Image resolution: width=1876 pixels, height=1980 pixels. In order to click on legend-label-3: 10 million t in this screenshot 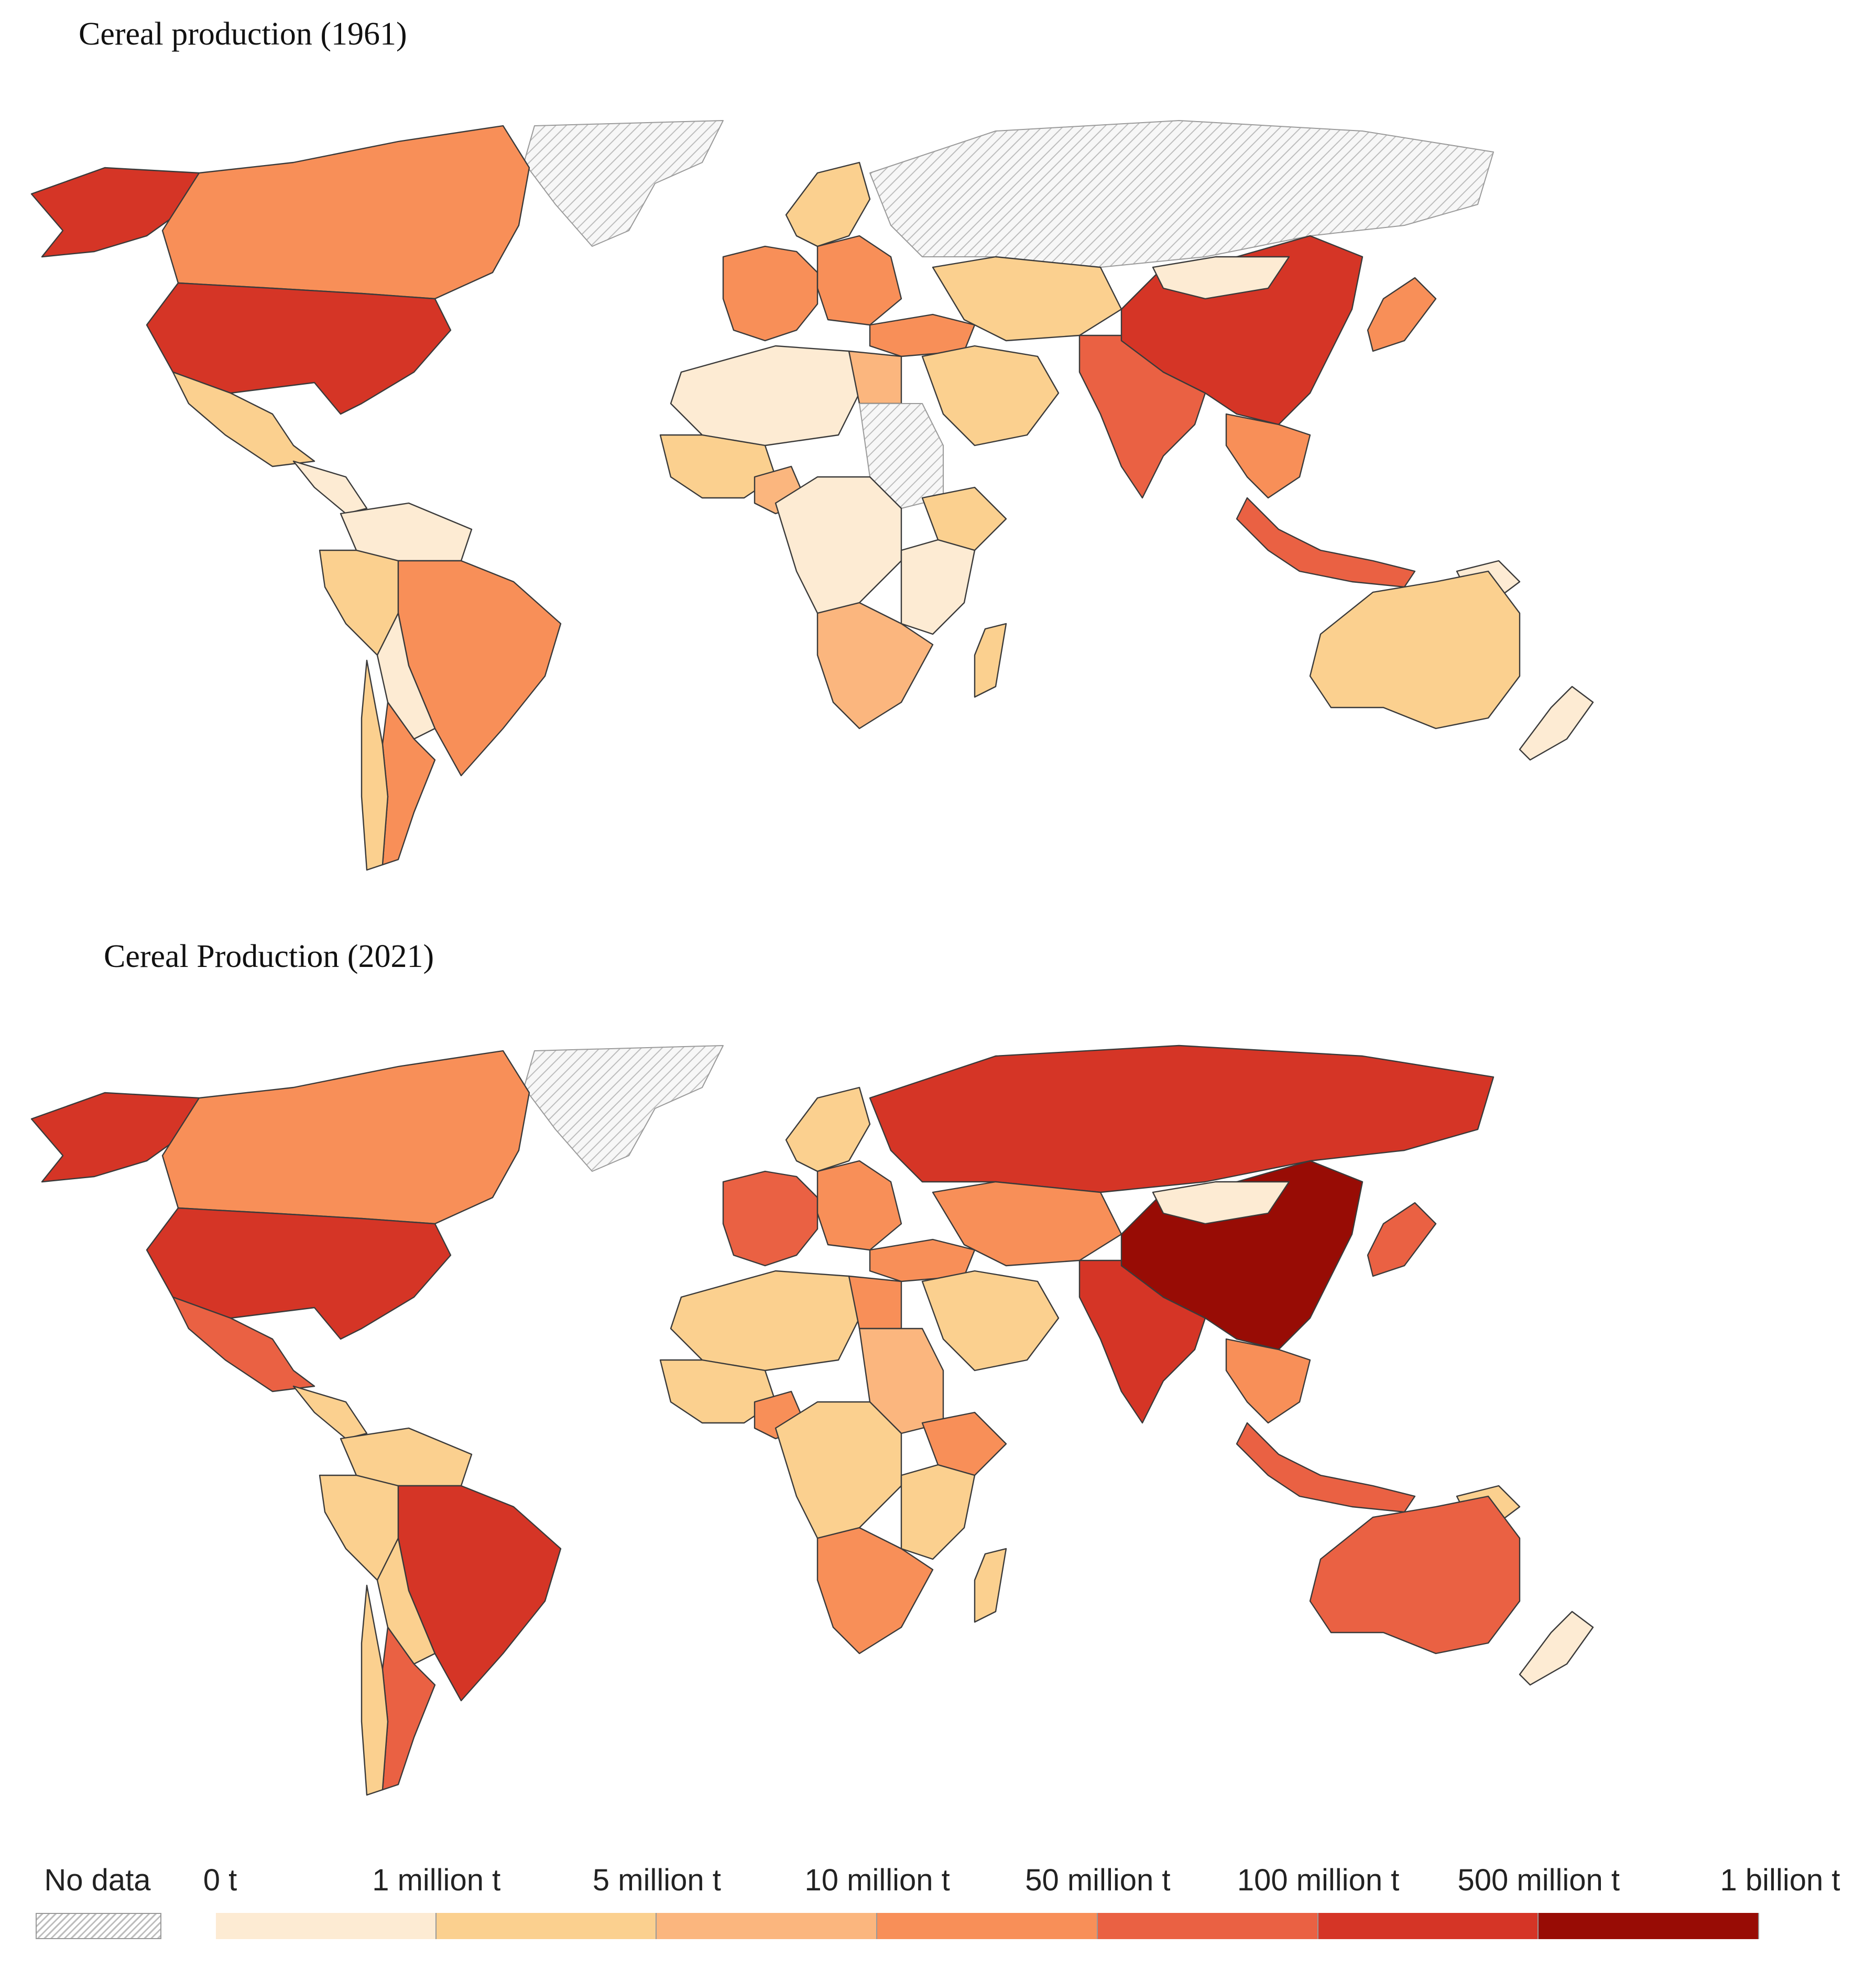, I will do `click(877, 1880)`.